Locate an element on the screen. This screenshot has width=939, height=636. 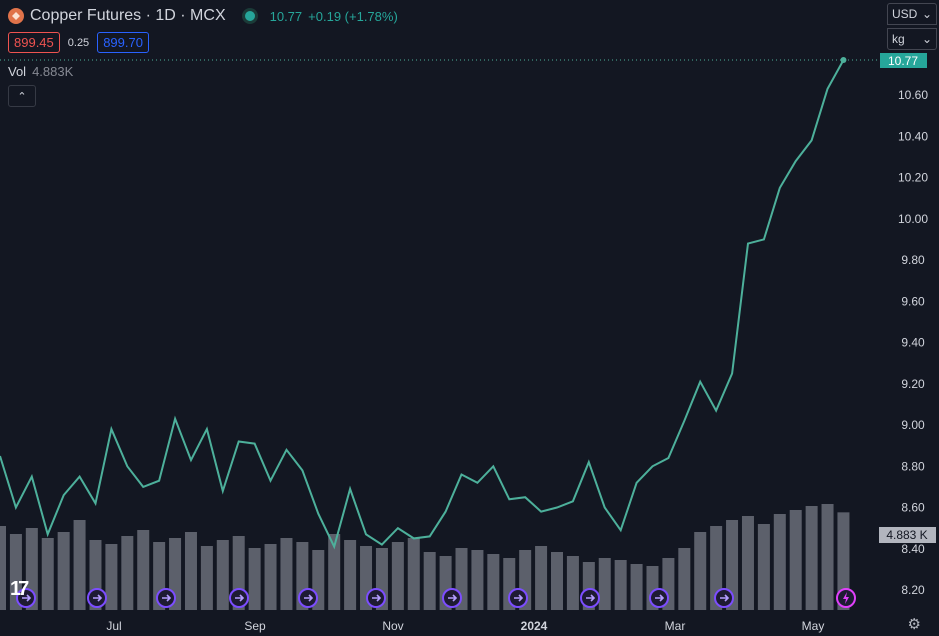
unit-value: kg is located at coordinates (898, 39).